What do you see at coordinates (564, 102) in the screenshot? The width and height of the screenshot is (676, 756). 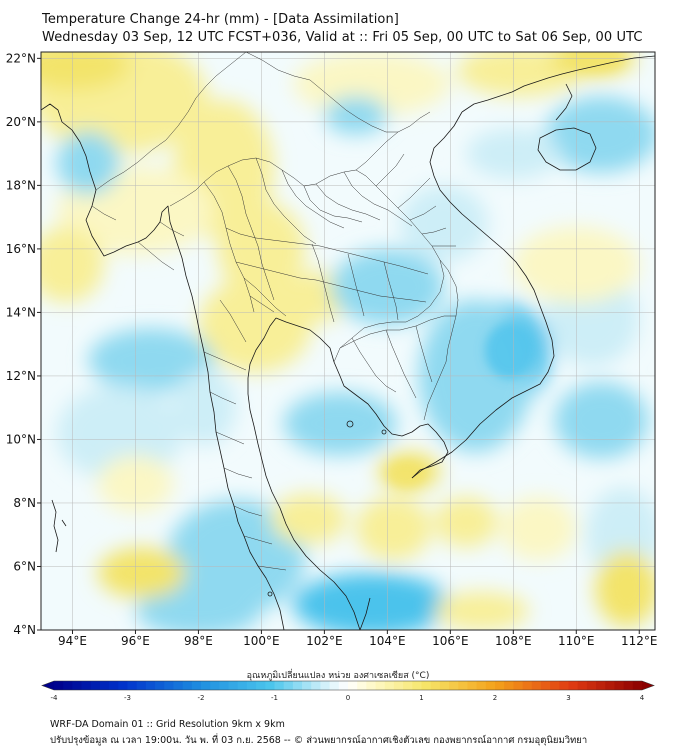 I see `leizhou-peninsula` at bounding box center [564, 102].